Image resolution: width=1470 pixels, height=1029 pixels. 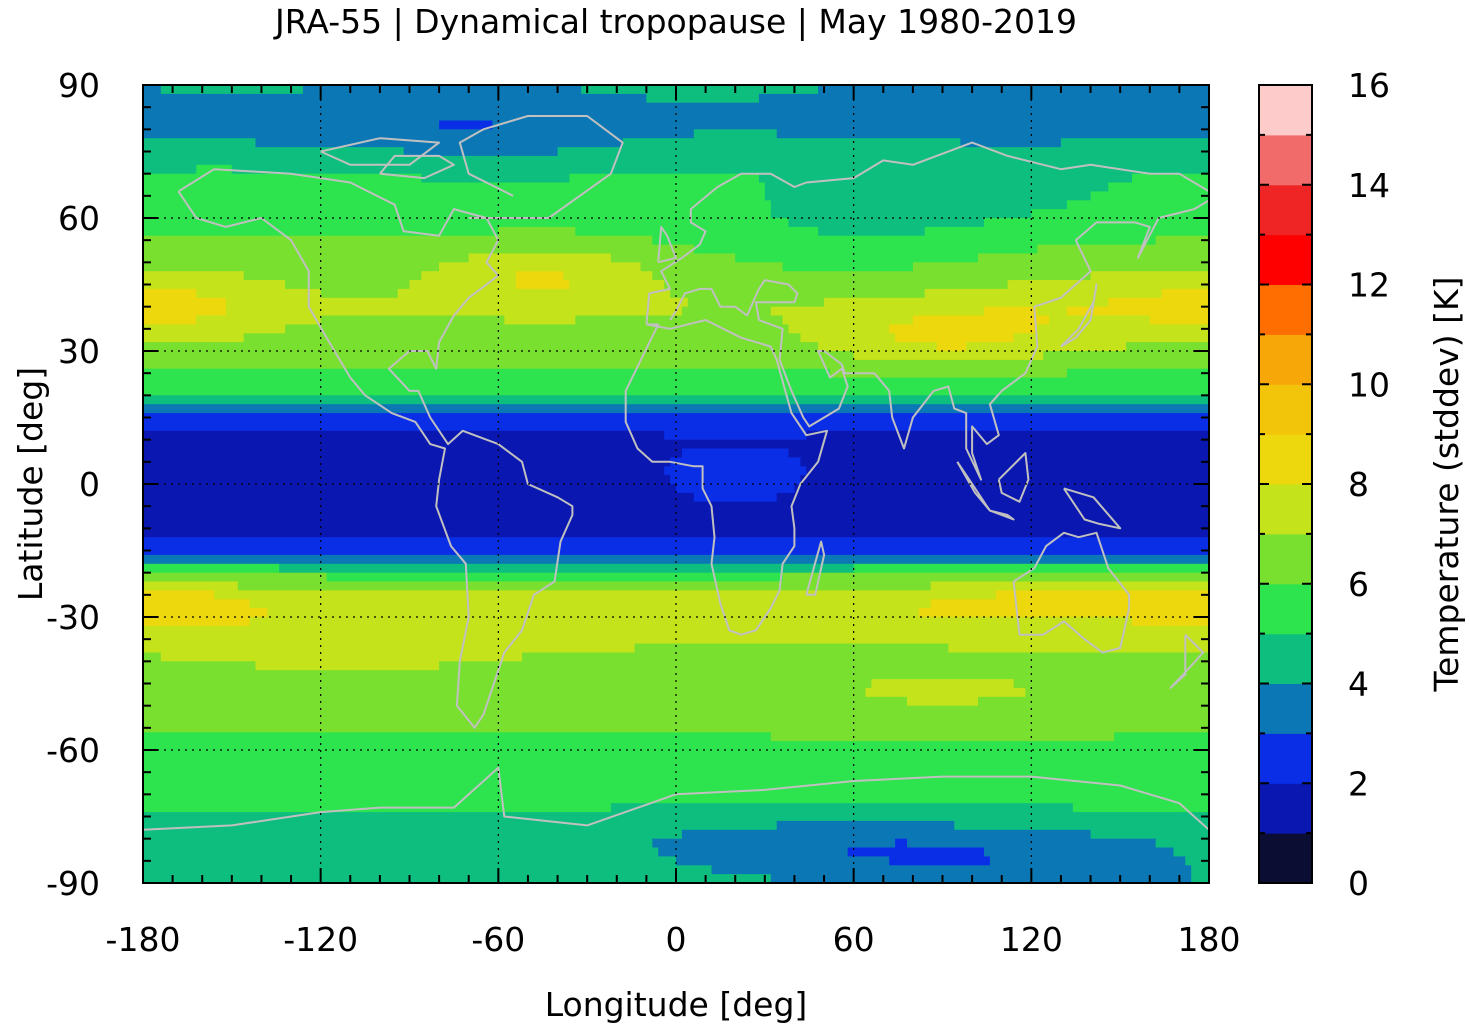 What do you see at coordinates (89, 484) in the screenshot?
I see `y-tick-label: 0` at bounding box center [89, 484].